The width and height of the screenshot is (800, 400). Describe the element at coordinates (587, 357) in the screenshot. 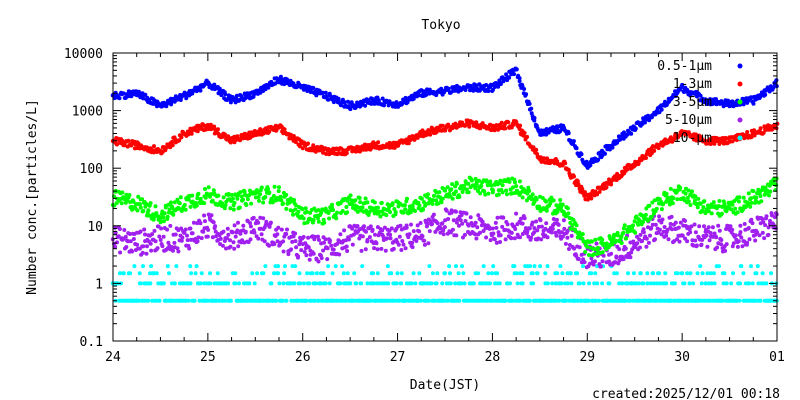

I see `x-tick-label: 29` at that location.